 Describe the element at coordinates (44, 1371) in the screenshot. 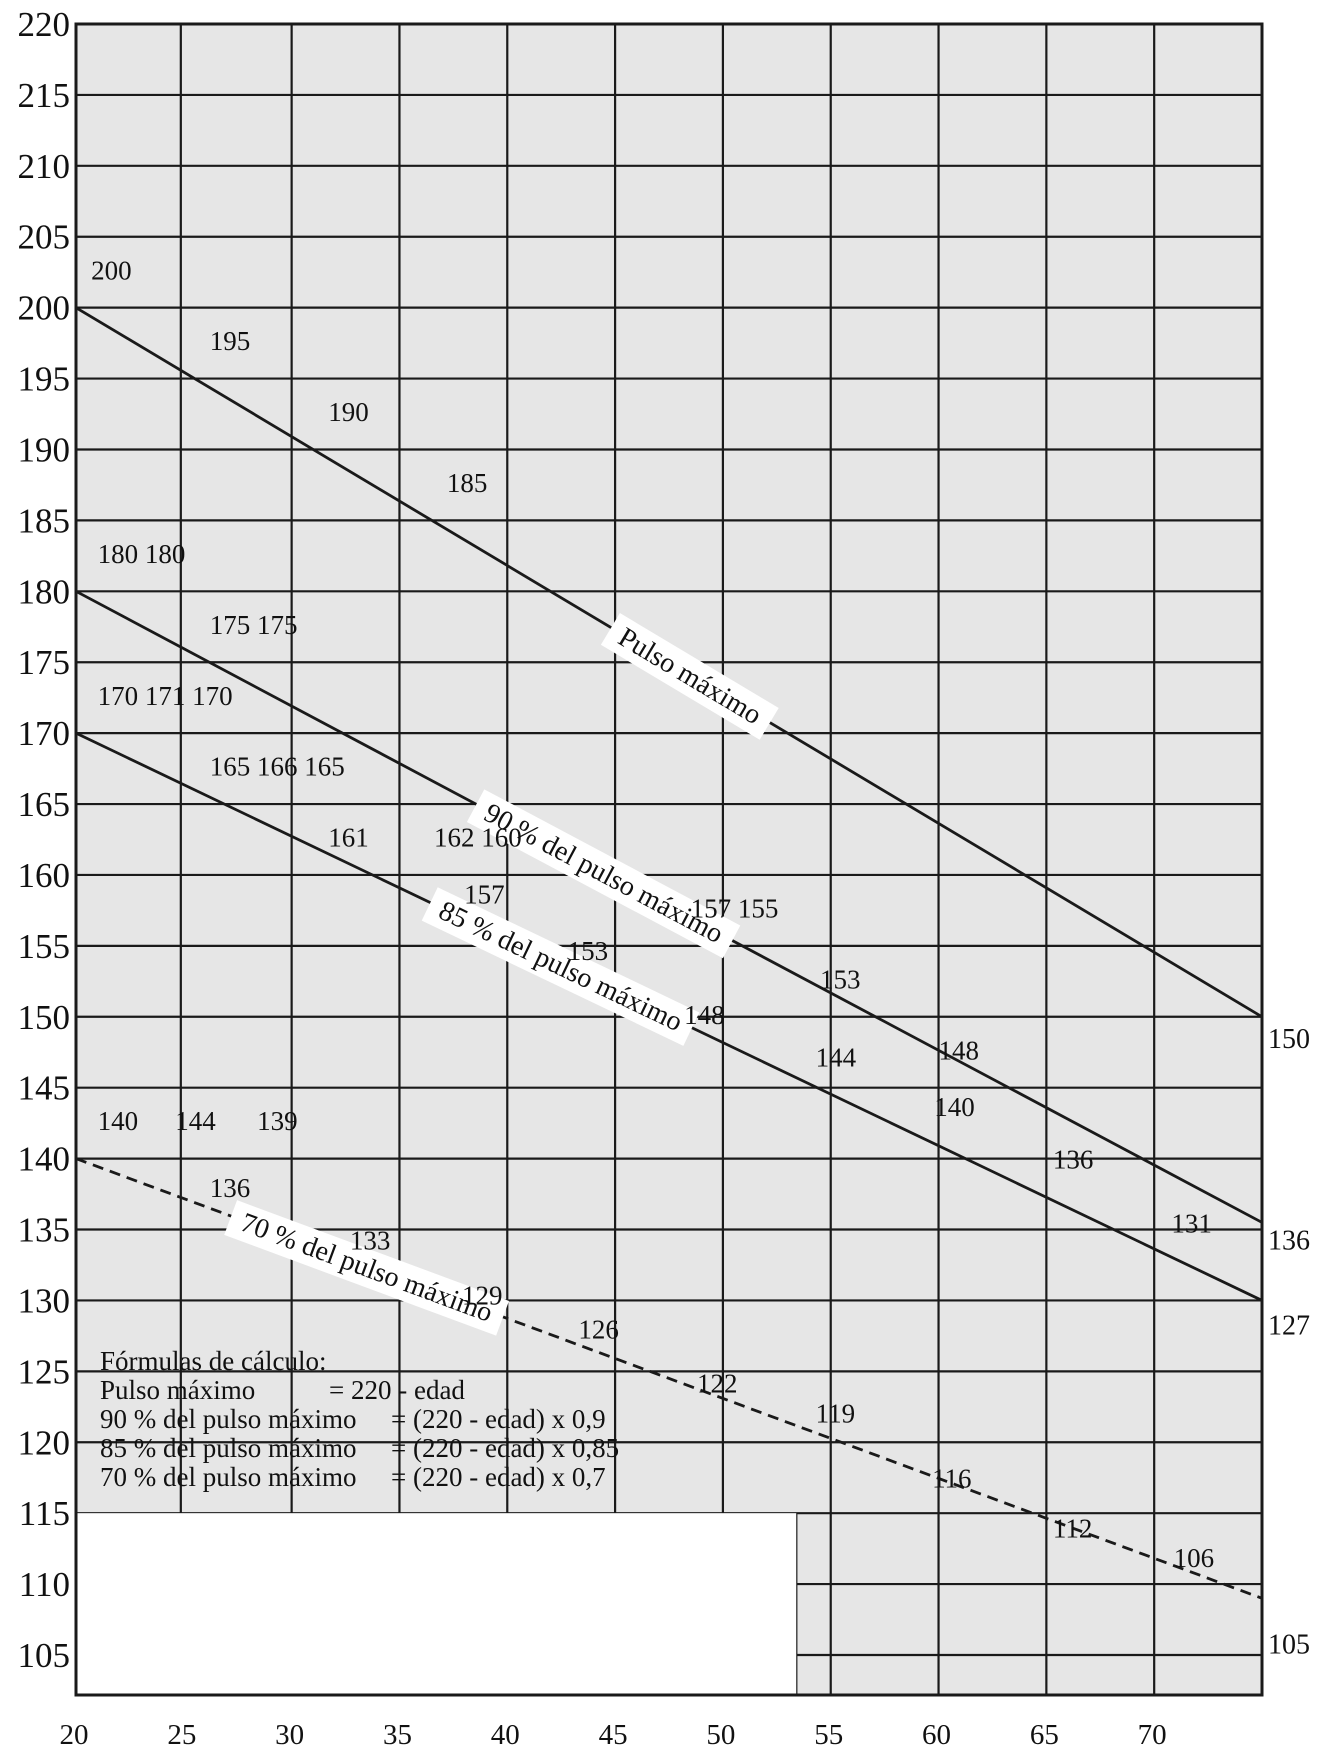

I see `y-tick-label: 125` at that location.